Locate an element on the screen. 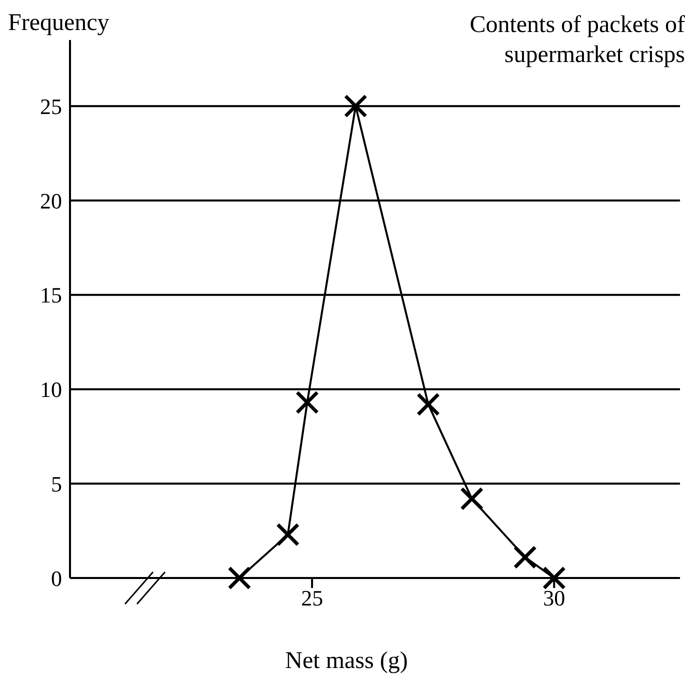 This screenshot has height=688, width=685. y-axis-title: Frequency is located at coordinates (59, 23).